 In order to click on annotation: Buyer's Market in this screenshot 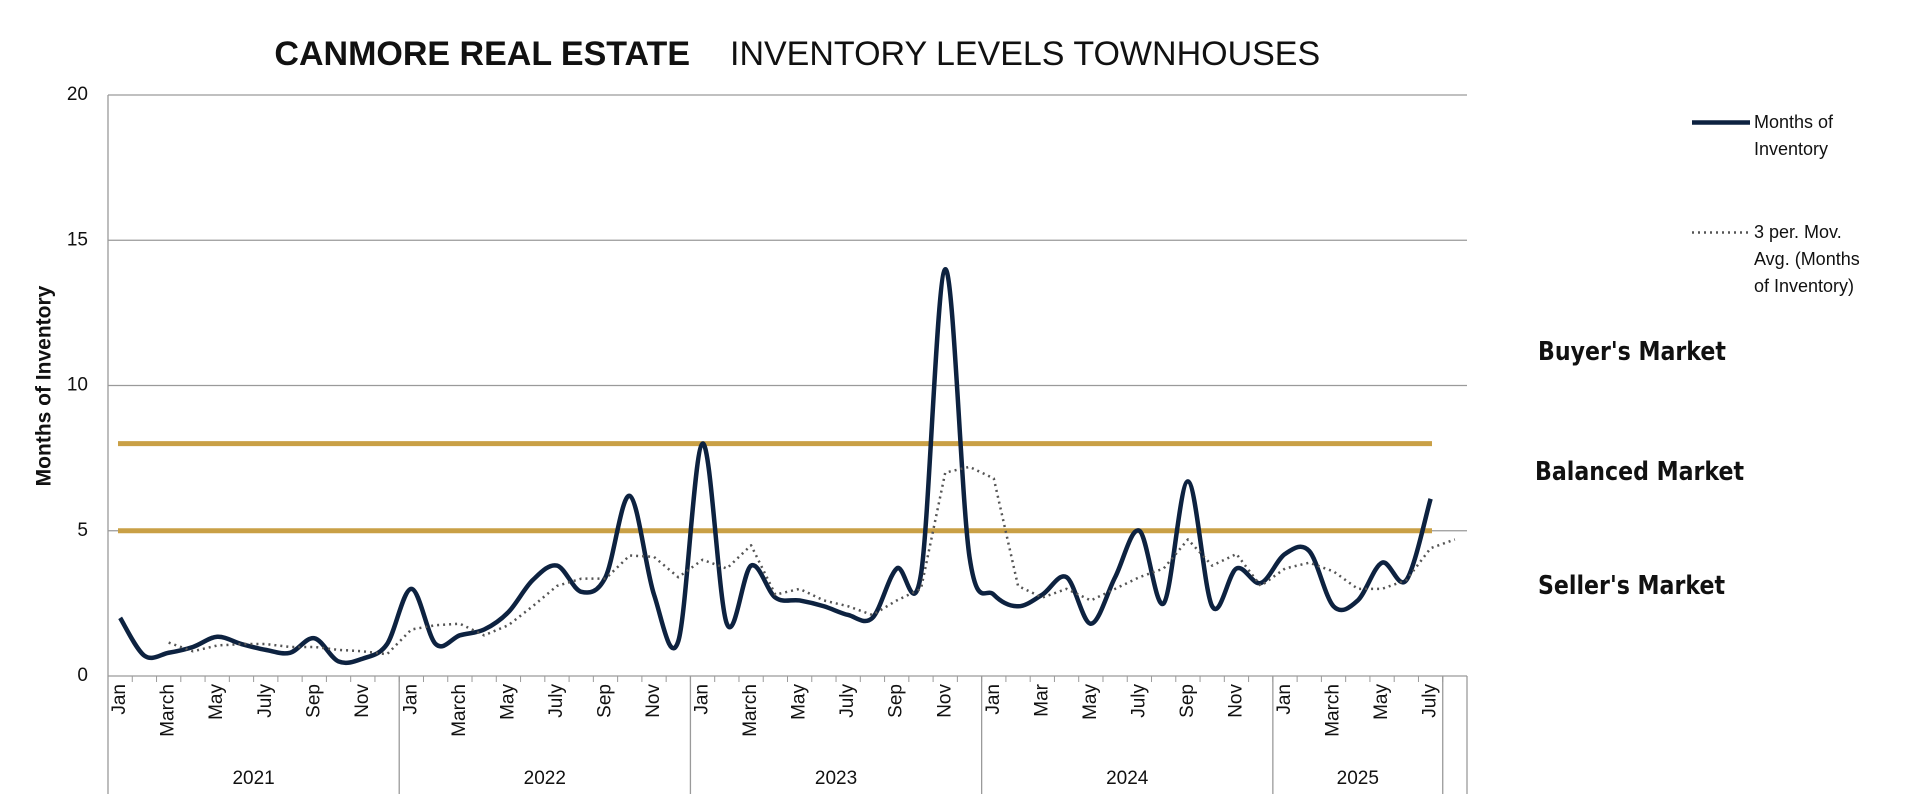, I will do `click(1632, 352)`.